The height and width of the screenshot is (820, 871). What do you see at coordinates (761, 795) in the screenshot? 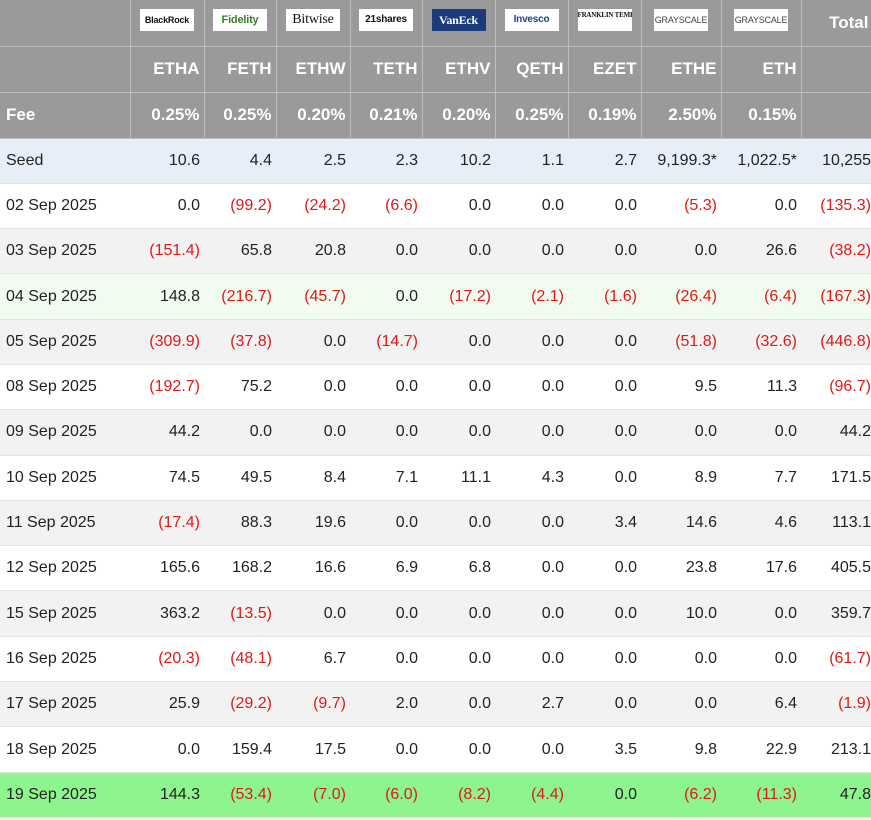
I see `flow-cell: (11.3)` at bounding box center [761, 795].